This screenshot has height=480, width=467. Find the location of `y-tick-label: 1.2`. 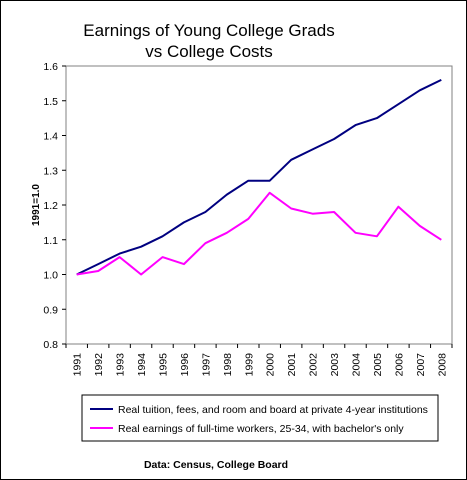

y-tick-label: 1.2 is located at coordinates (50, 206).